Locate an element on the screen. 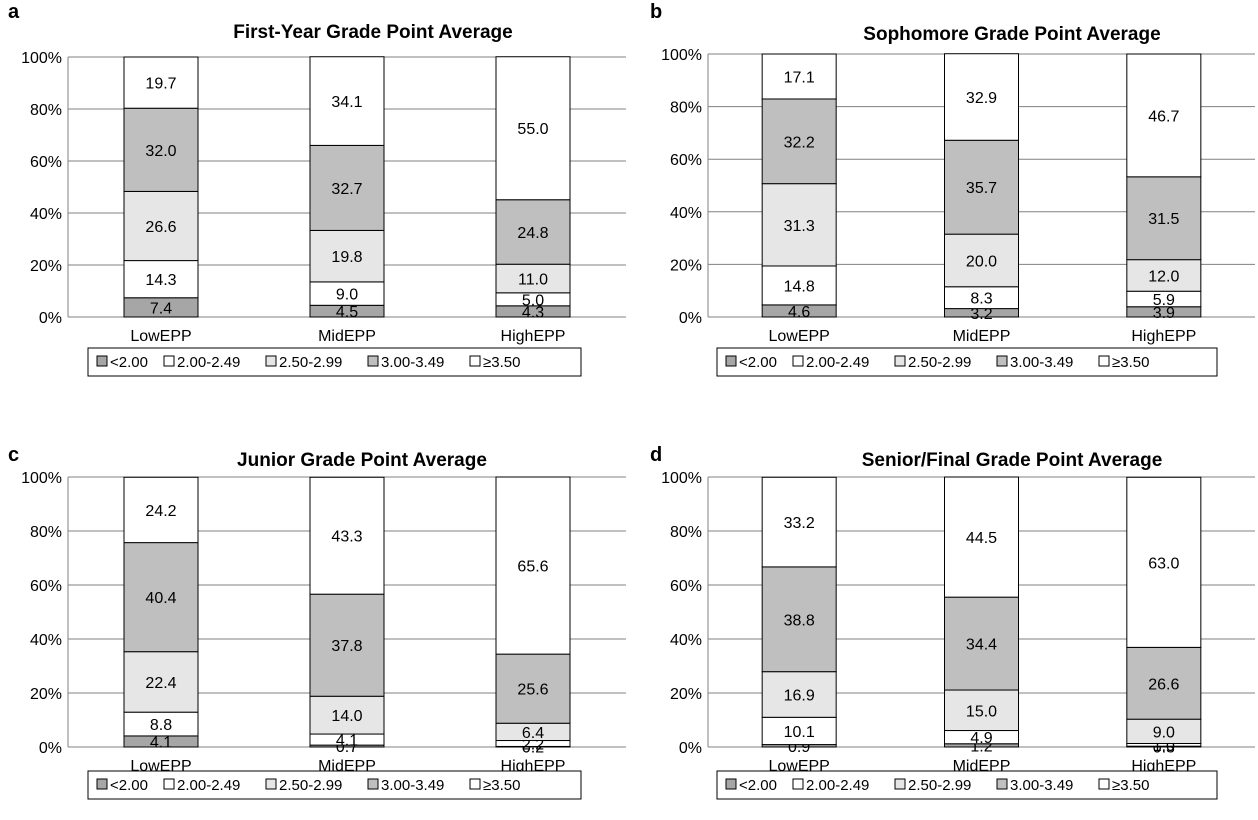 This screenshot has height=820, width=1258. data-label: 37.8 is located at coordinates (346, 646).